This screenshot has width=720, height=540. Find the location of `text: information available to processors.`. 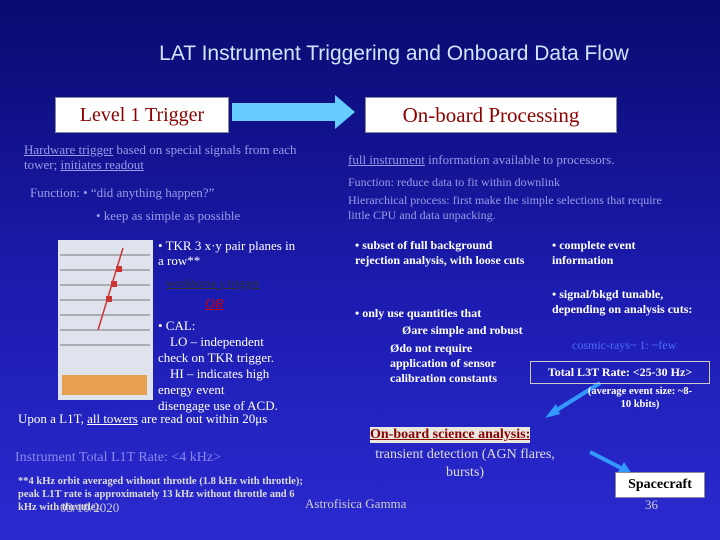

text: information available to processors. is located at coordinates (521, 159).